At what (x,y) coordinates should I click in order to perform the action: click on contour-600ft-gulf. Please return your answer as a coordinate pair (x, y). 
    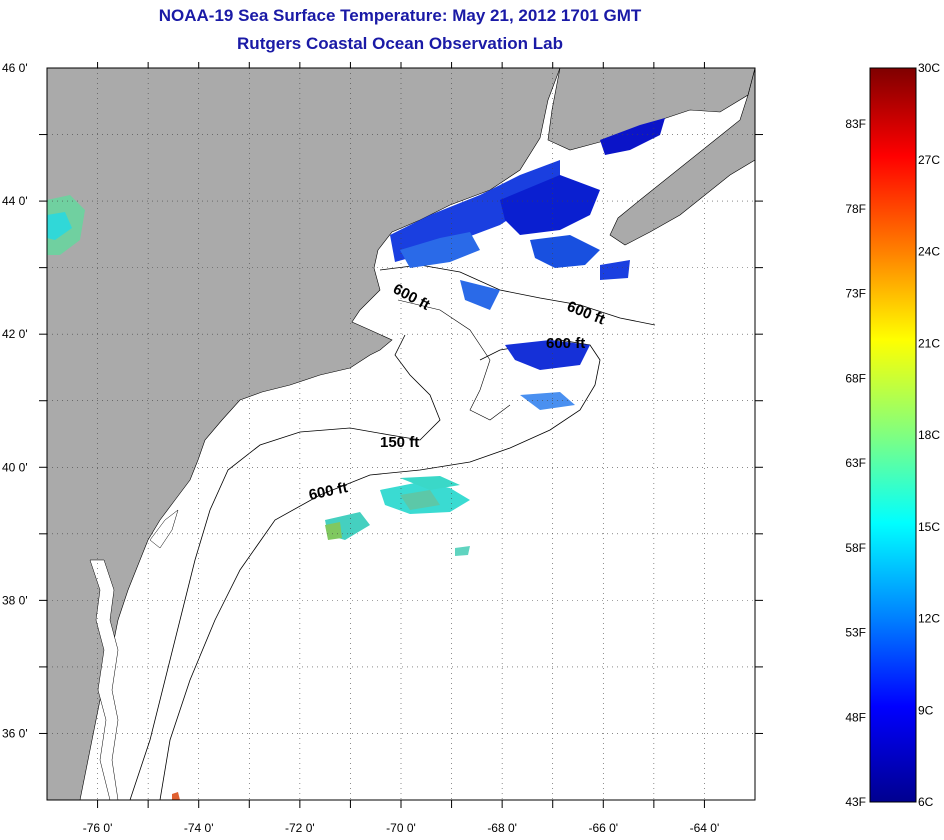
    Looking at the image, I should click on (517, 295).